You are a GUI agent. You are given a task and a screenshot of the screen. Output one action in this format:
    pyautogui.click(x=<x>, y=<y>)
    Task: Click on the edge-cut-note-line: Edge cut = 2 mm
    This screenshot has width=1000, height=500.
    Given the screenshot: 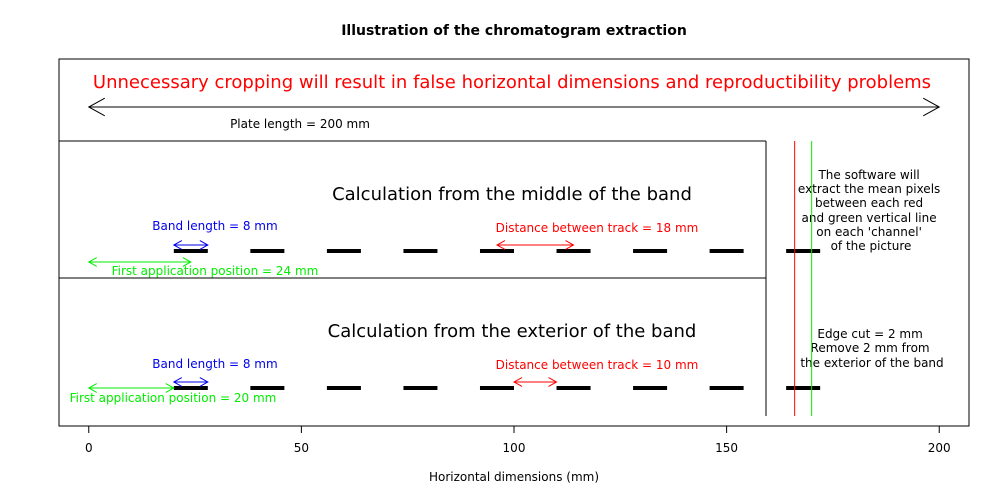 What is the action you would take?
    pyautogui.click(x=869, y=334)
    